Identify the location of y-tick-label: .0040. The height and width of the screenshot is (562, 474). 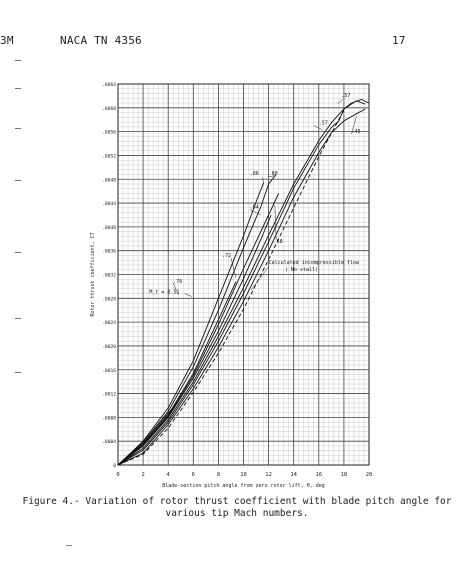
(109, 228).